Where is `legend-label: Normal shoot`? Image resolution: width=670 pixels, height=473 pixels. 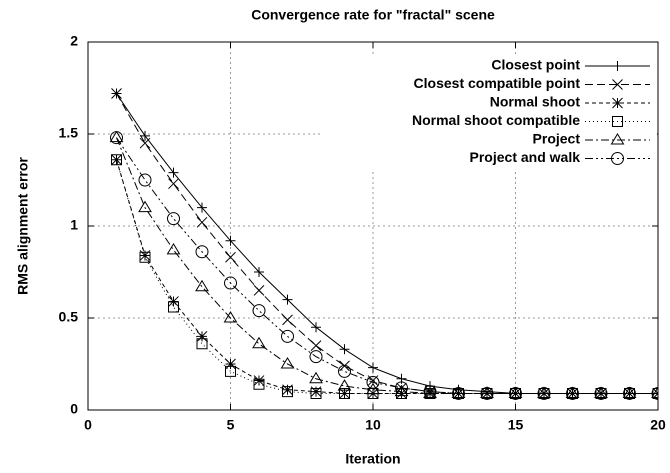
legend-label: Normal shoot is located at coordinates (535, 102).